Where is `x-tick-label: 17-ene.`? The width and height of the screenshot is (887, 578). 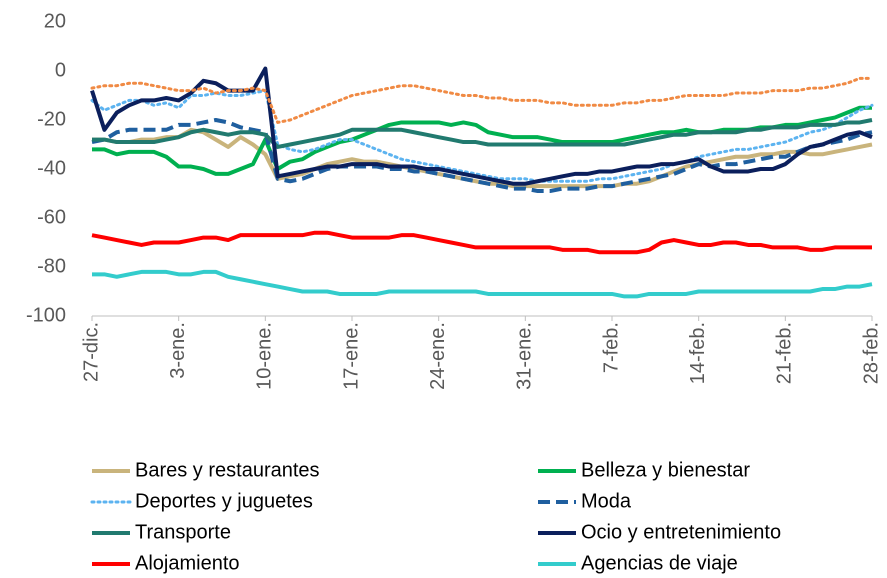 x-tick-label: 17-ene. is located at coordinates (351, 356).